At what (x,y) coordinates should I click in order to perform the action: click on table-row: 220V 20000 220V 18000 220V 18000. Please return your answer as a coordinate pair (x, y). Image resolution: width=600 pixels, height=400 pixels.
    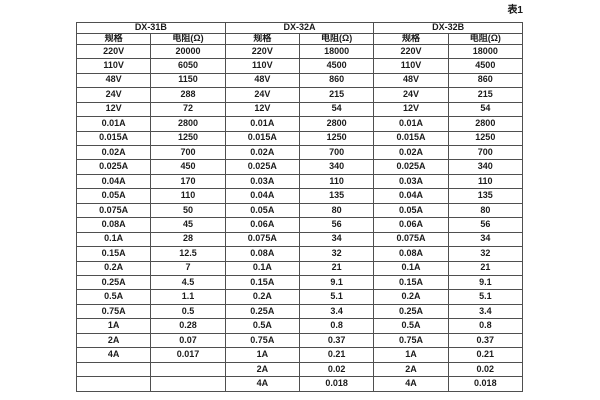
    Looking at the image, I should click on (299, 51).